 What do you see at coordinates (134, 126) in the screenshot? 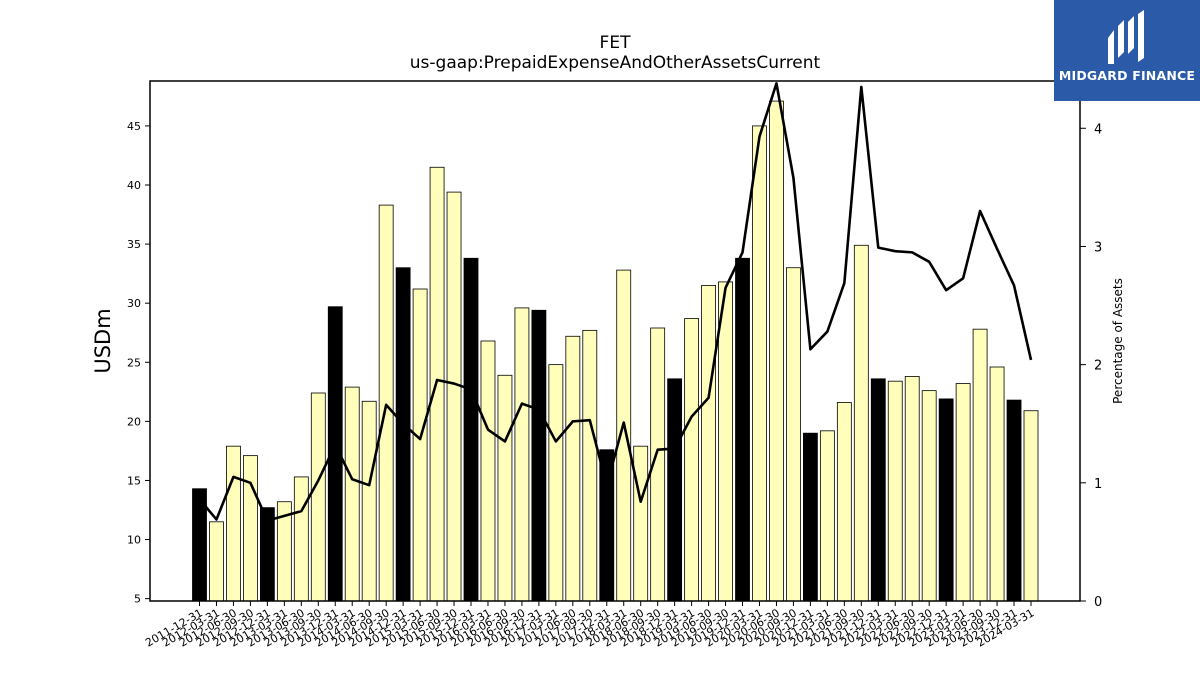
I see `y-tick-label: 45` at bounding box center [134, 126].